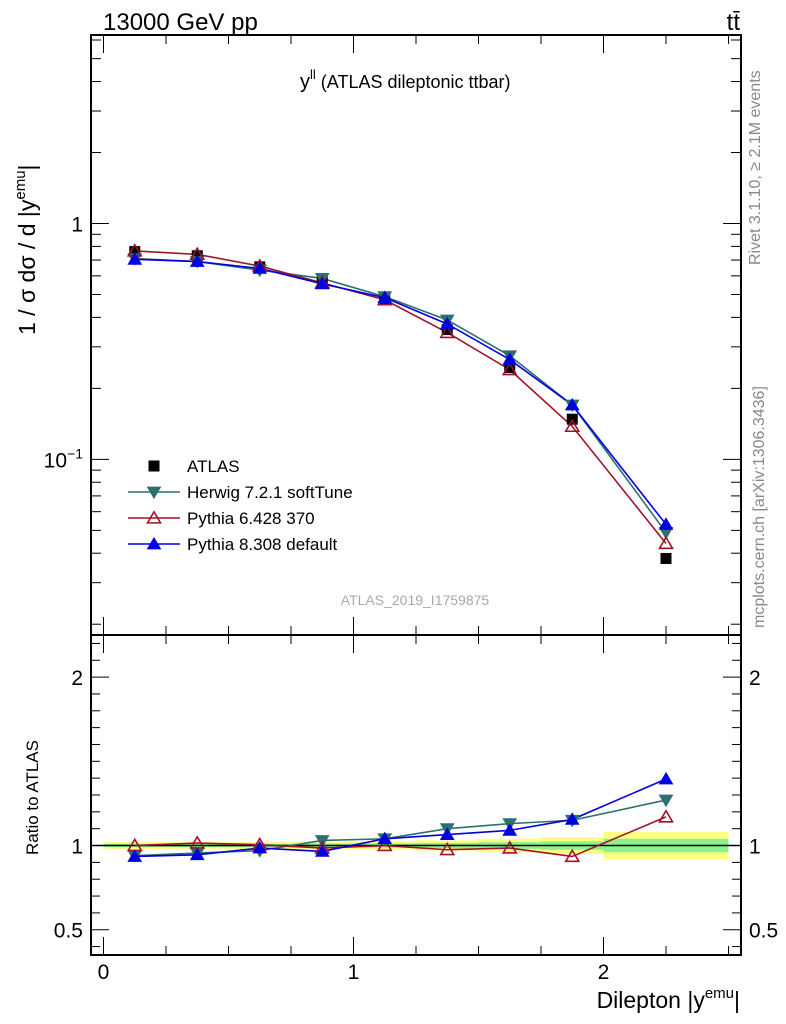 The image size is (786, 1024). Describe the element at coordinates (213, 466) in the screenshot. I see `legend-label: ATLAS` at that location.